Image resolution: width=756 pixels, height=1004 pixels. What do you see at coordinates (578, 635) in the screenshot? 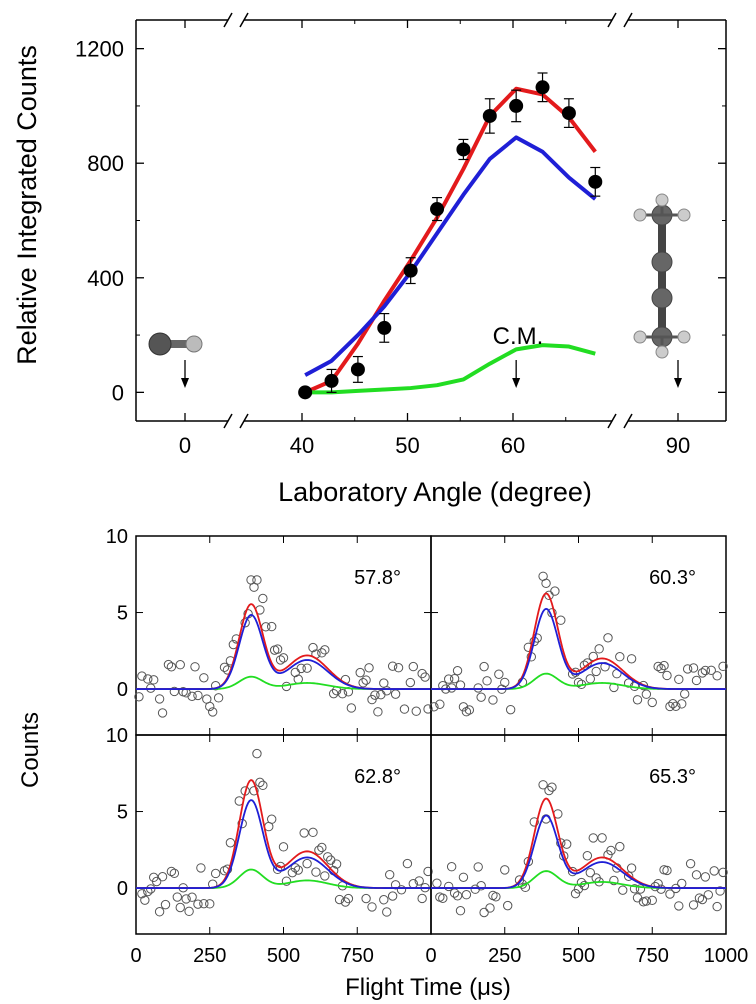
I see `panel-frame` at bounding box center [578, 635].